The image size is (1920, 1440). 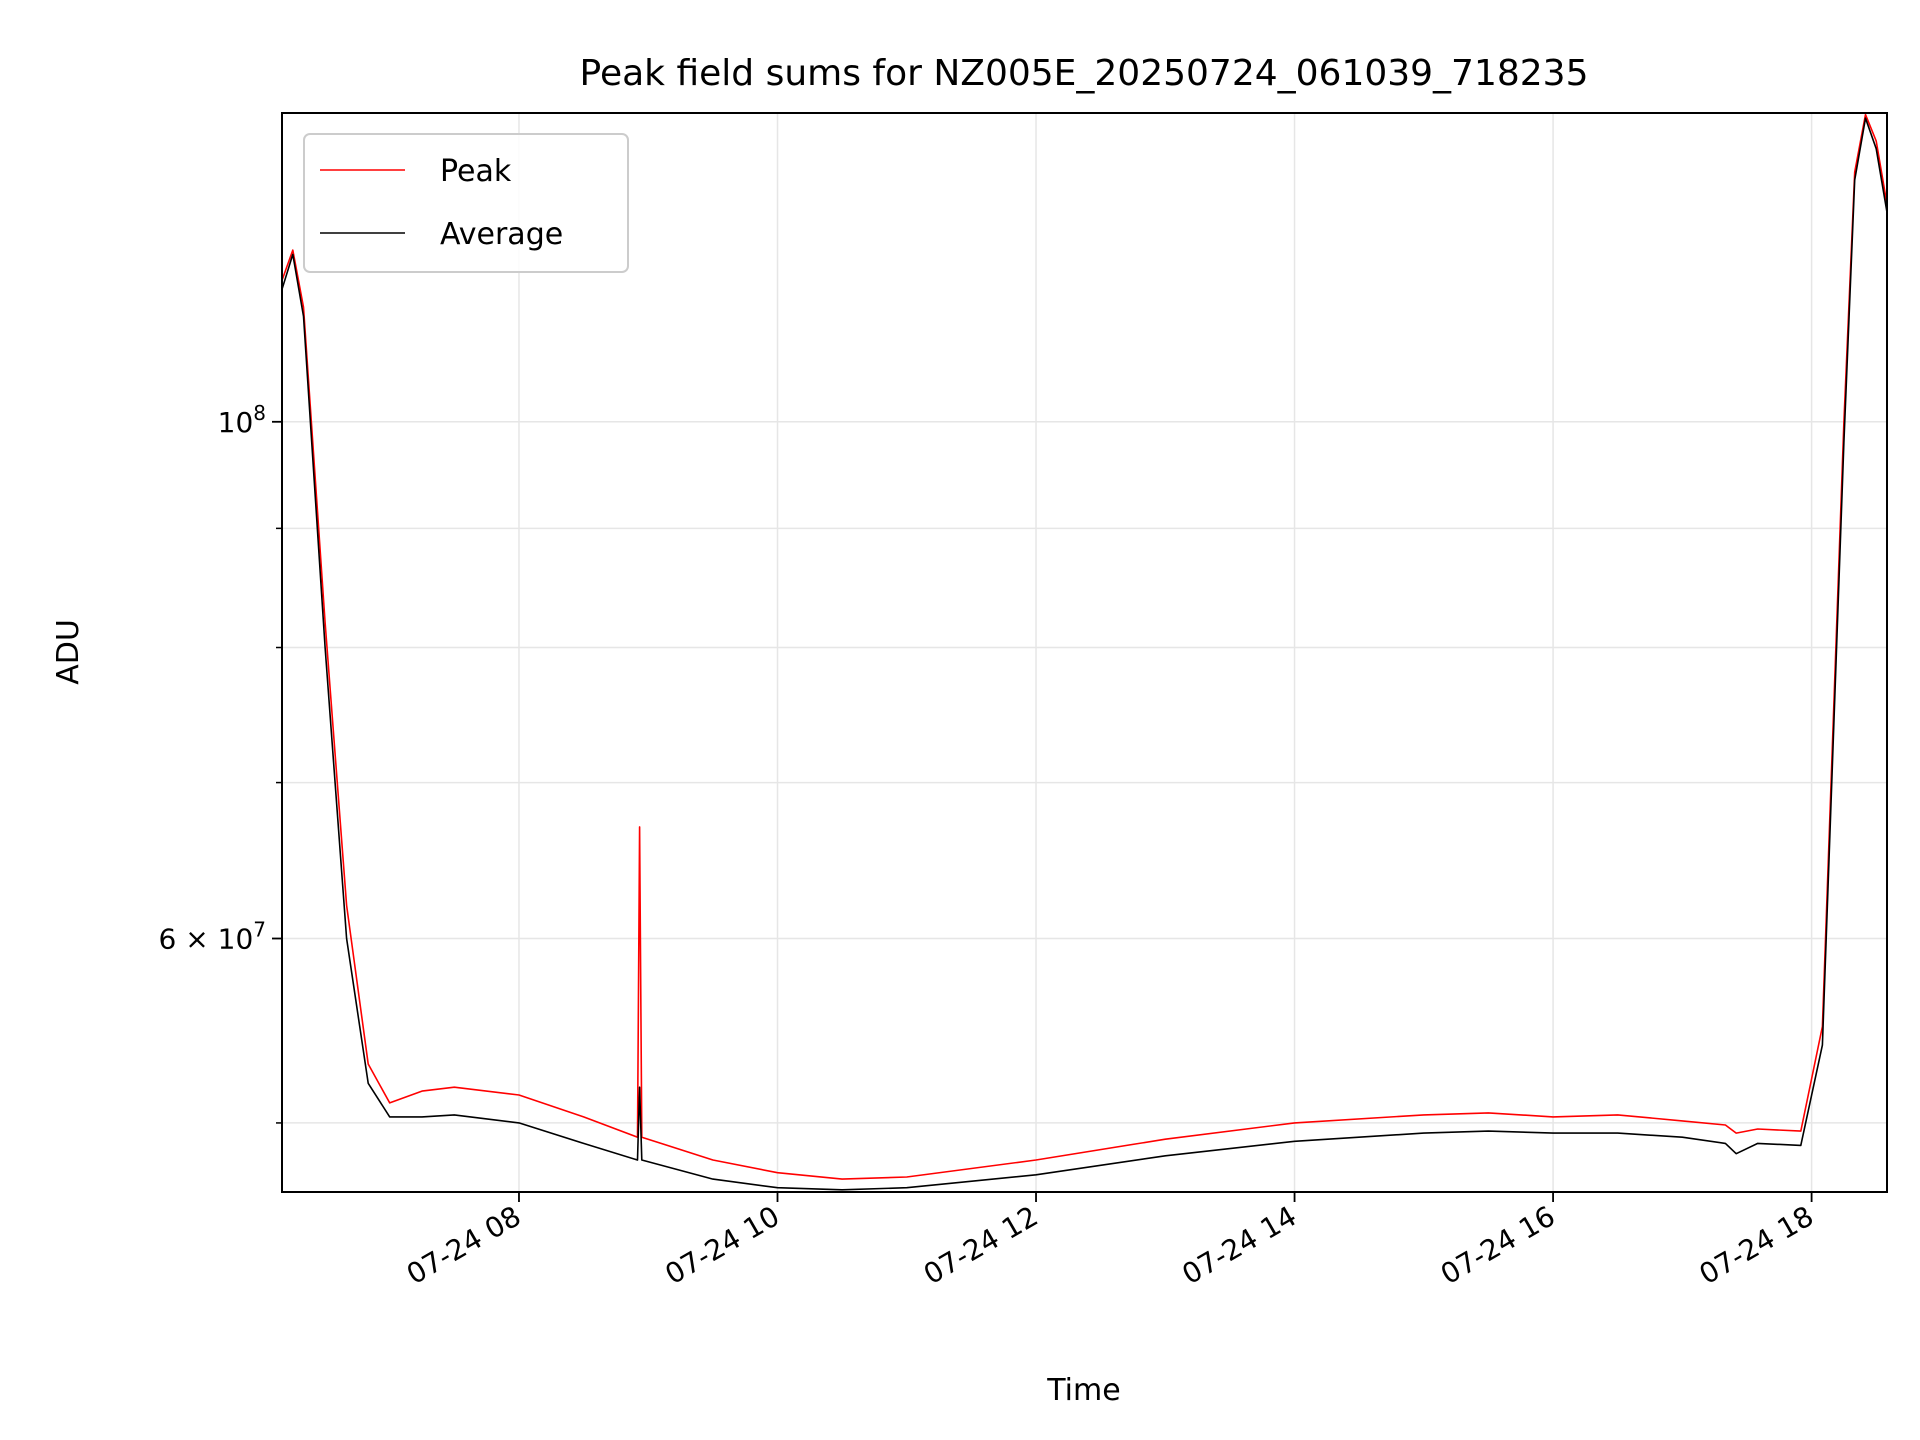 What do you see at coordinates (501, 234) in the screenshot?
I see `legend-label-average: Average` at bounding box center [501, 234].